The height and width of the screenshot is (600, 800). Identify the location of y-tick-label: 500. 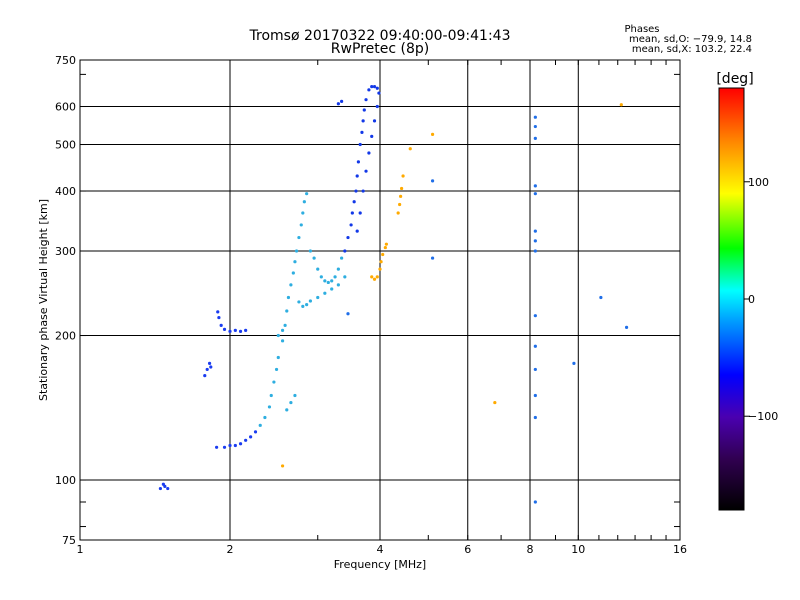
(65, 145).